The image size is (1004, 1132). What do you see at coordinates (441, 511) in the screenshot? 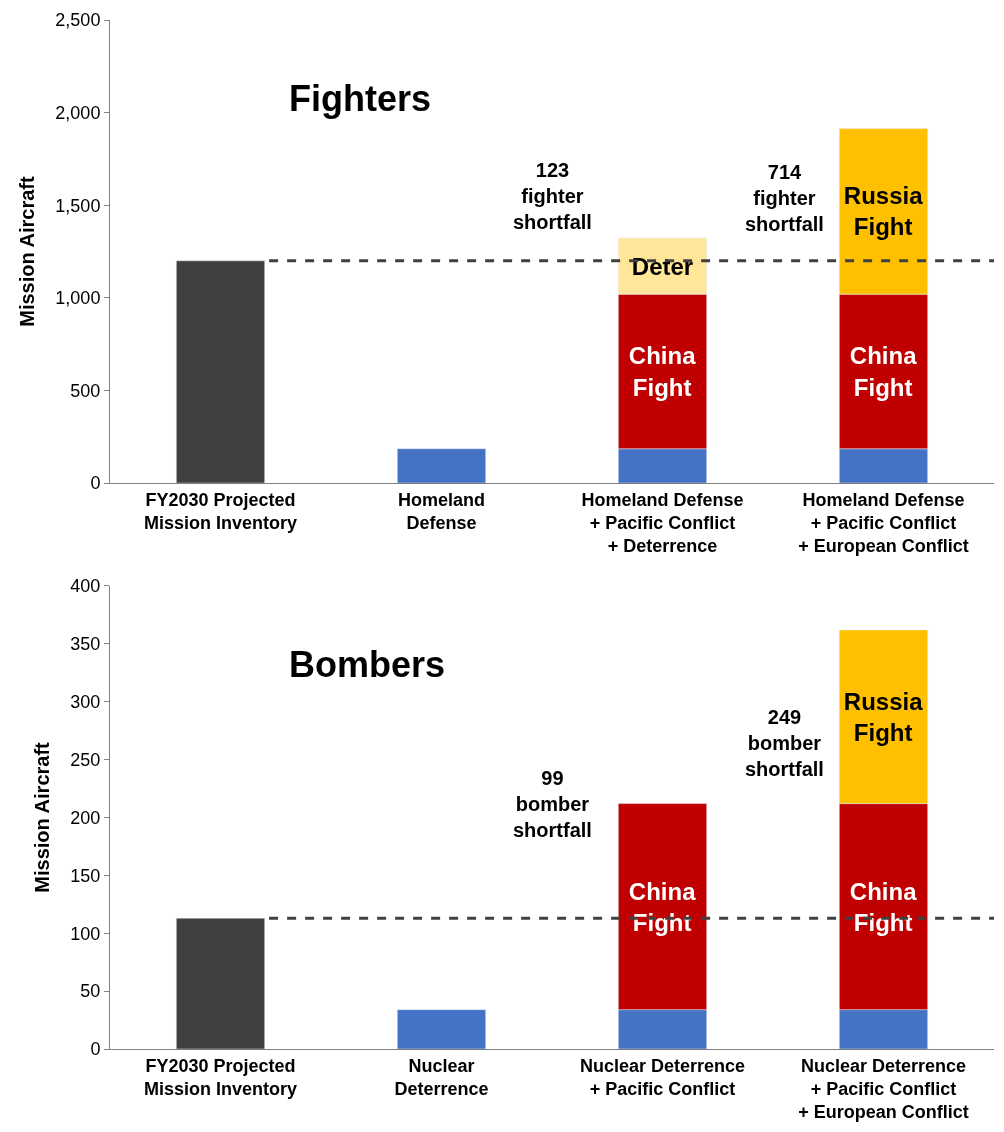
I see `x-tick-label: Homeland Defense` at bounding box center [441, 511].